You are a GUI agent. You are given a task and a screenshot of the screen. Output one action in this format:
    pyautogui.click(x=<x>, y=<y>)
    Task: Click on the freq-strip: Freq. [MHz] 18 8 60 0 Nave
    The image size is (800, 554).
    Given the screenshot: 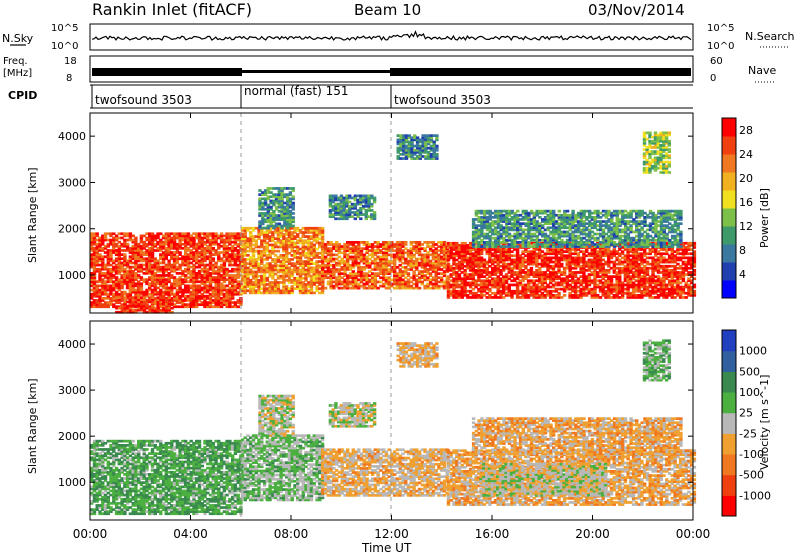 What is the action you would take?
    pyautogui.click(x=389, y=69)
    